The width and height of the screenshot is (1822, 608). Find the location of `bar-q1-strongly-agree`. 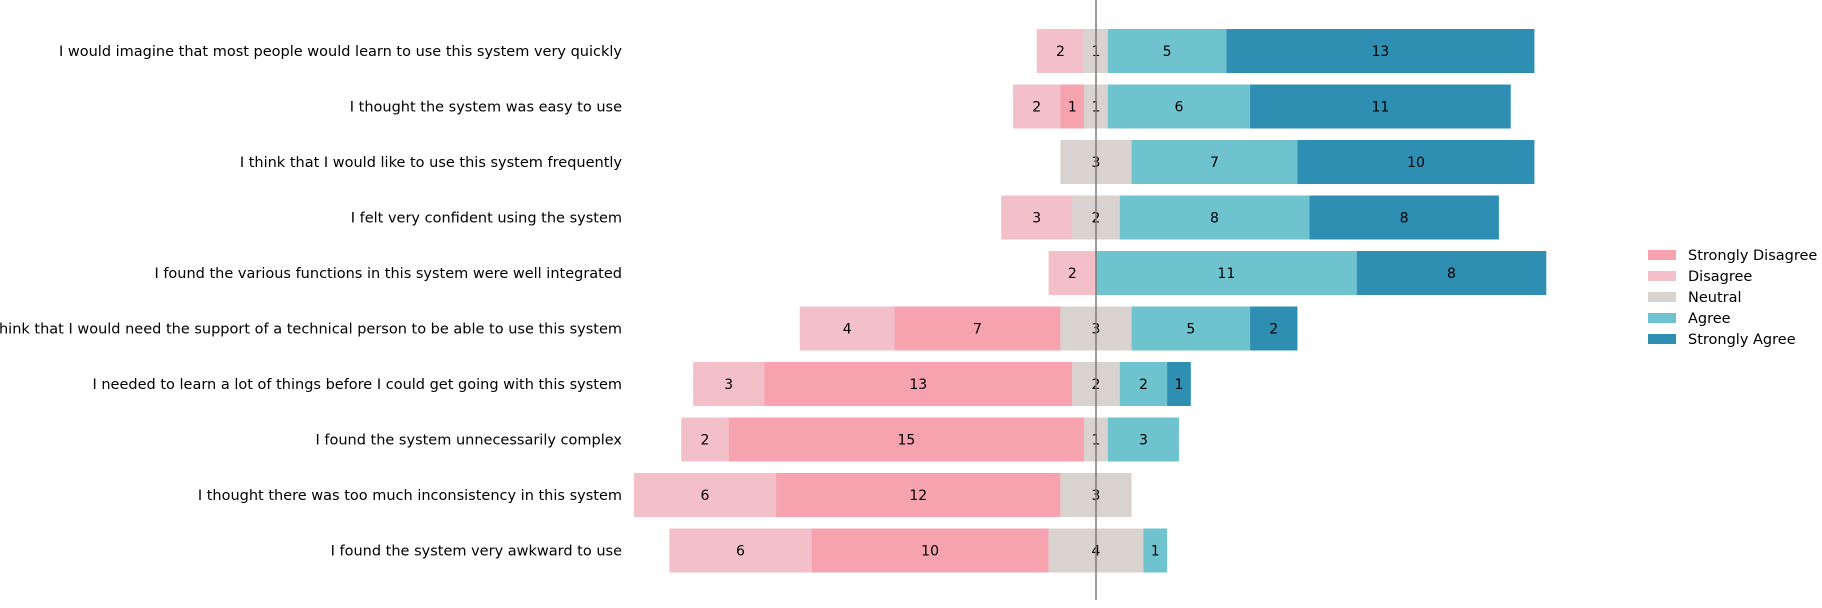

bar-q1-strongly-agree is located at coordinates (1380, 51).